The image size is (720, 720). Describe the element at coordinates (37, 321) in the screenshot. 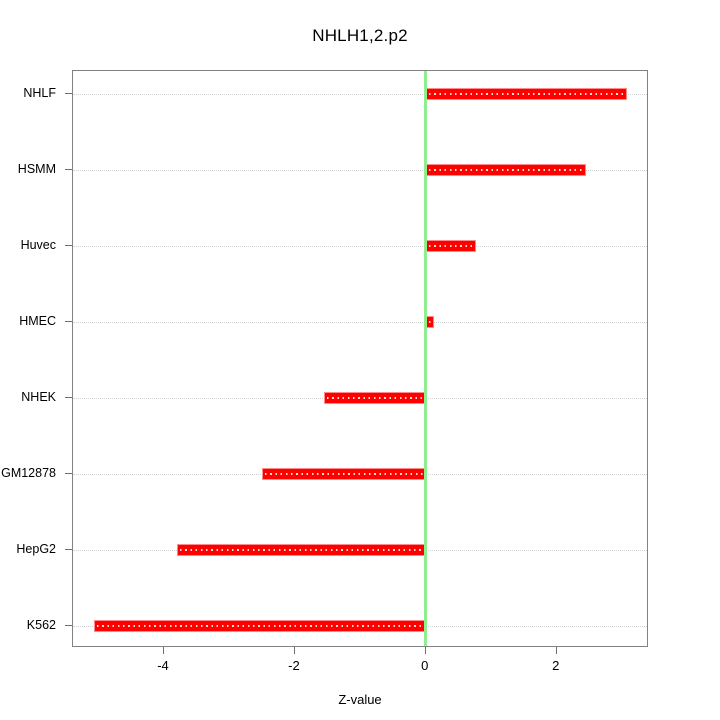

I see `y-axis-label-hmec: HMEC` at that location.